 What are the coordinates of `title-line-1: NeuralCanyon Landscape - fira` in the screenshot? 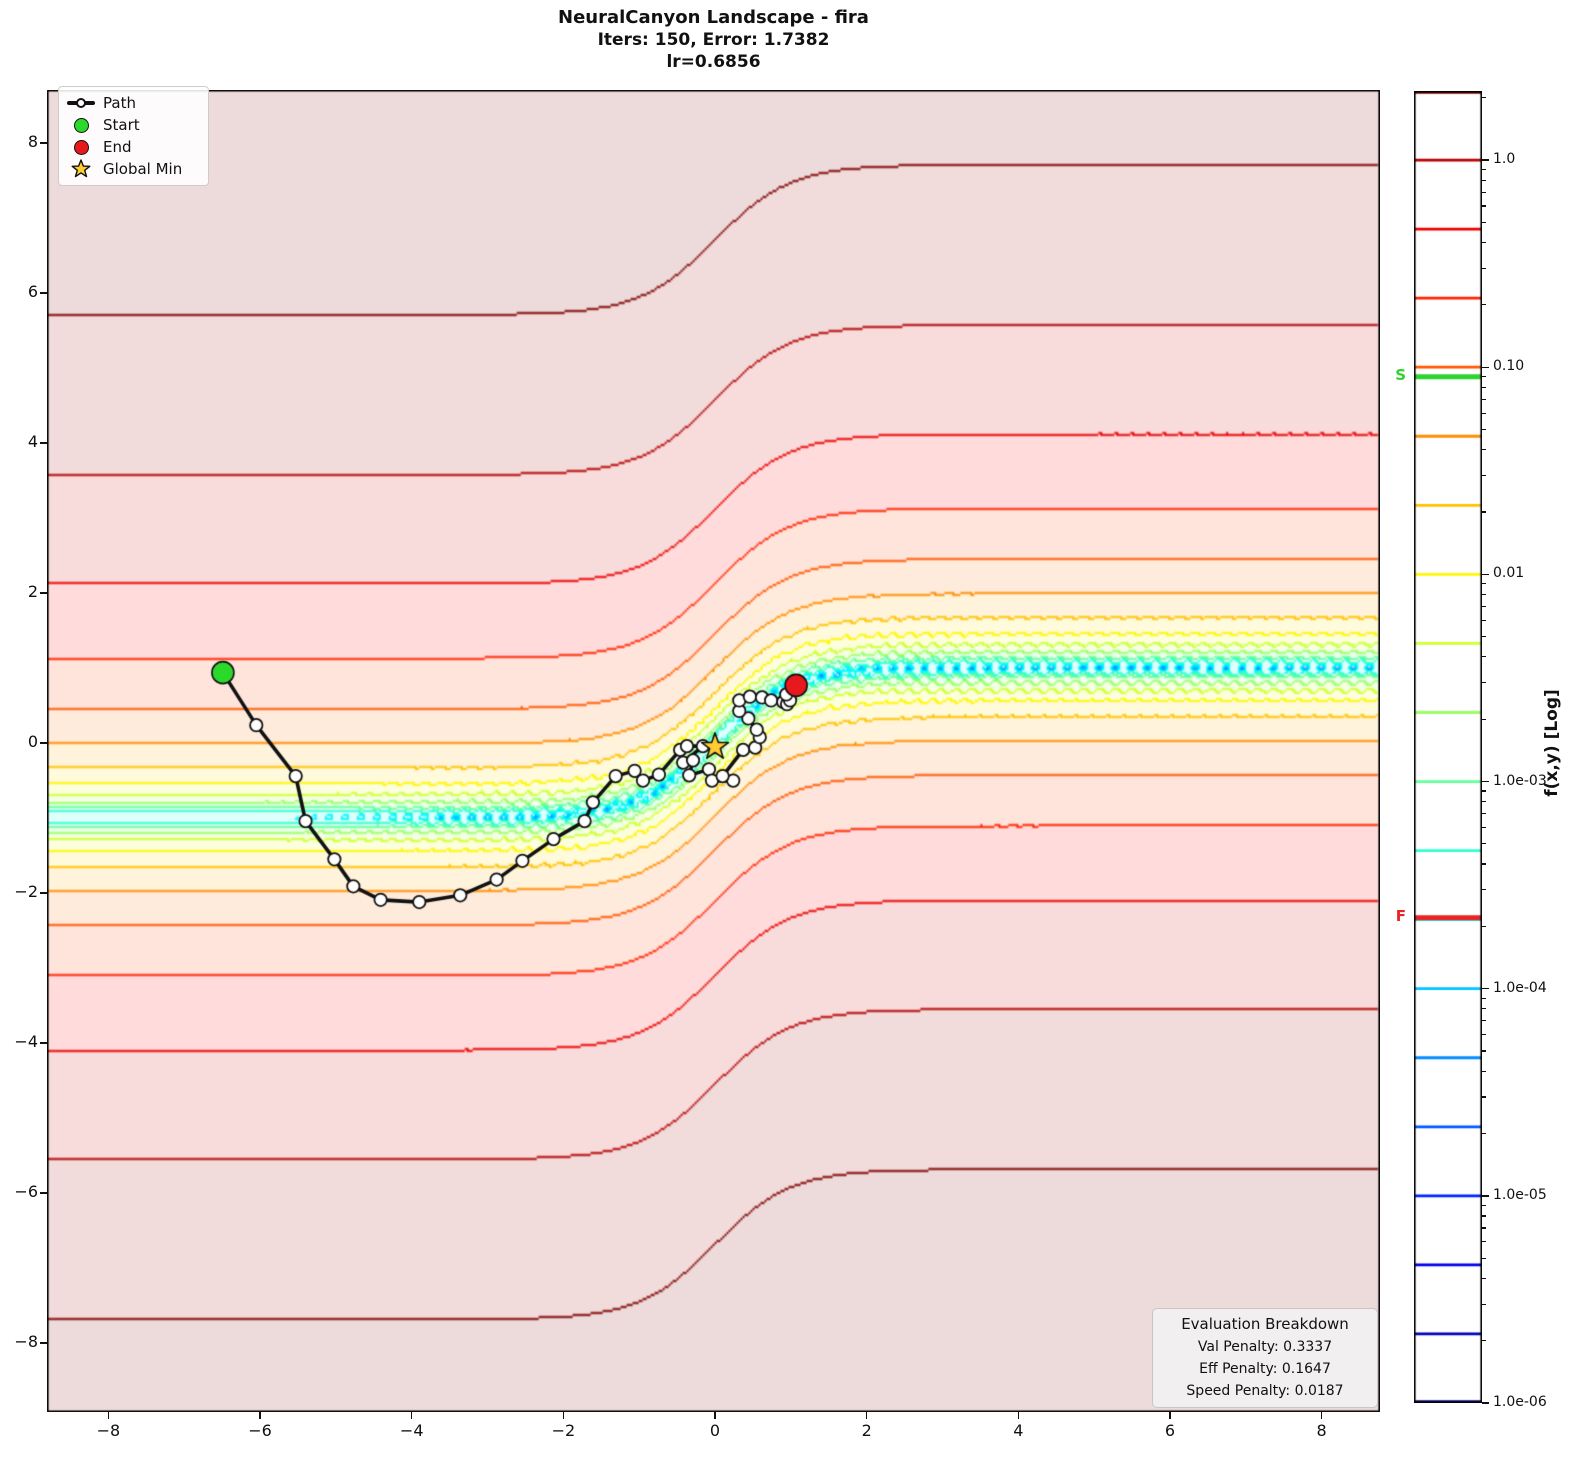 It's located at (713, 17).